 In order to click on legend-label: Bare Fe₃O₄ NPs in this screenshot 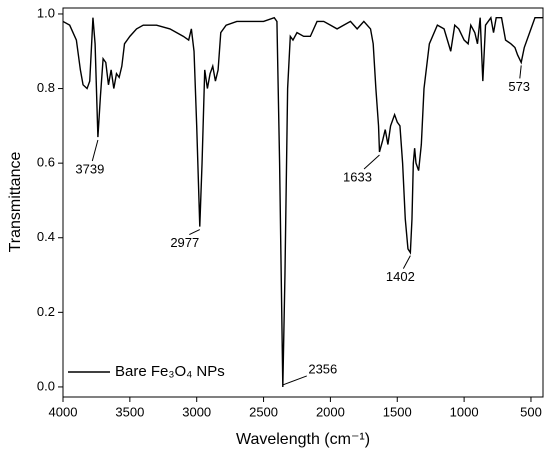, I will do `click(170, 371)`.